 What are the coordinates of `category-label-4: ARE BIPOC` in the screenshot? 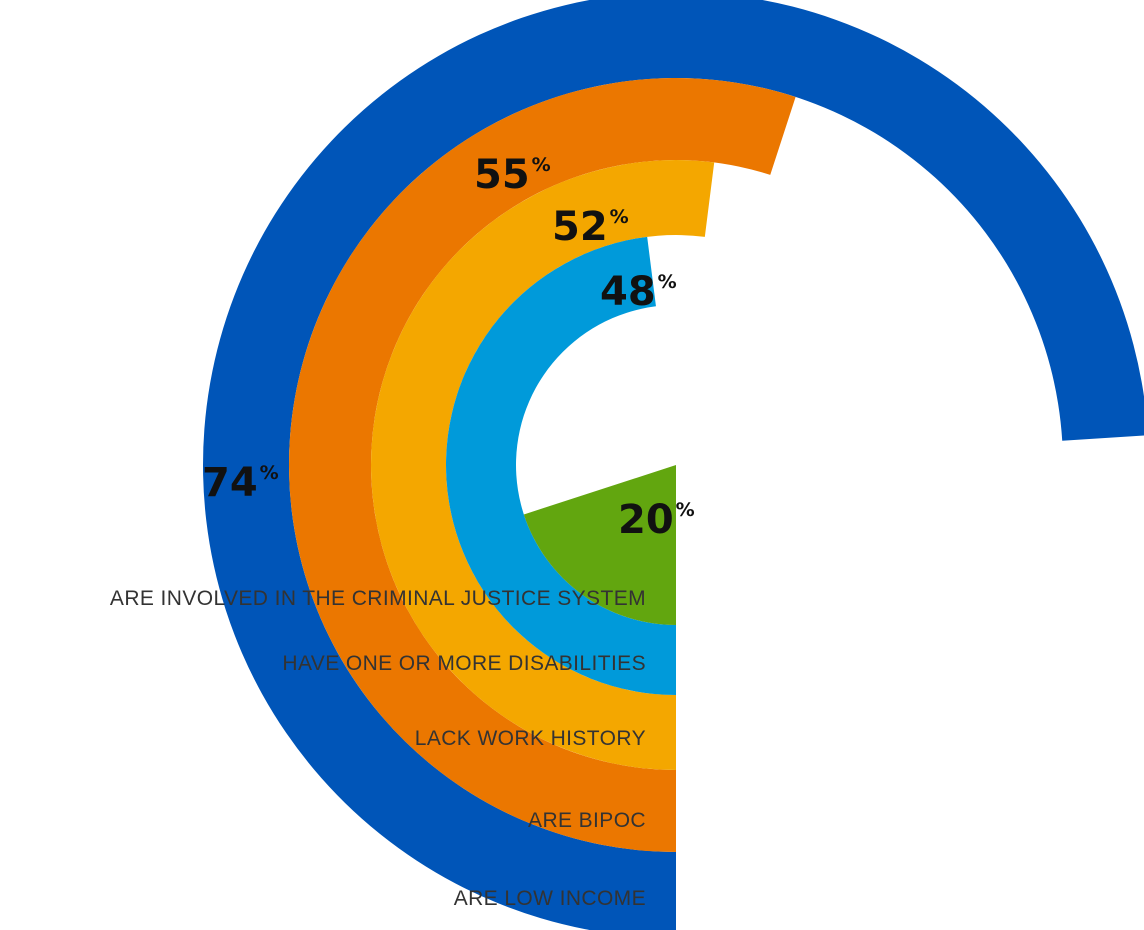 It's located at (587, 820).